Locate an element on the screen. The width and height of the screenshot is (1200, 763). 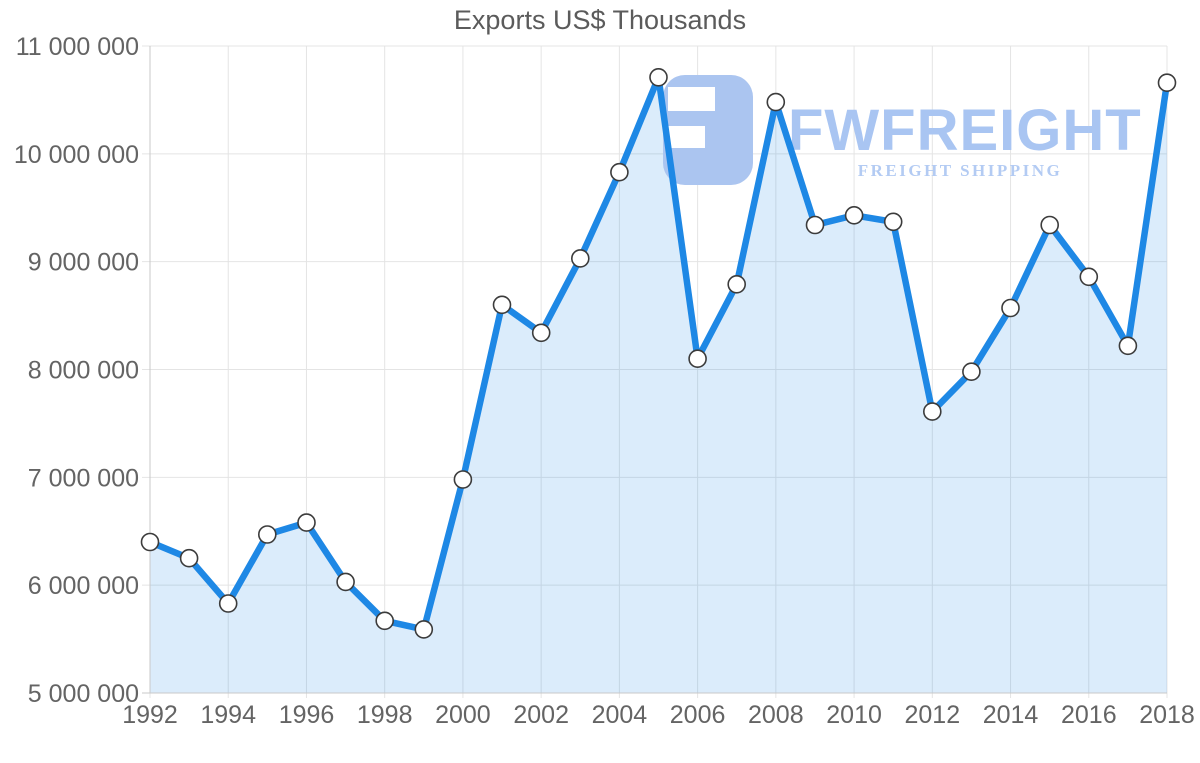
data-point-2016 is located at coordinates (1089, 277).